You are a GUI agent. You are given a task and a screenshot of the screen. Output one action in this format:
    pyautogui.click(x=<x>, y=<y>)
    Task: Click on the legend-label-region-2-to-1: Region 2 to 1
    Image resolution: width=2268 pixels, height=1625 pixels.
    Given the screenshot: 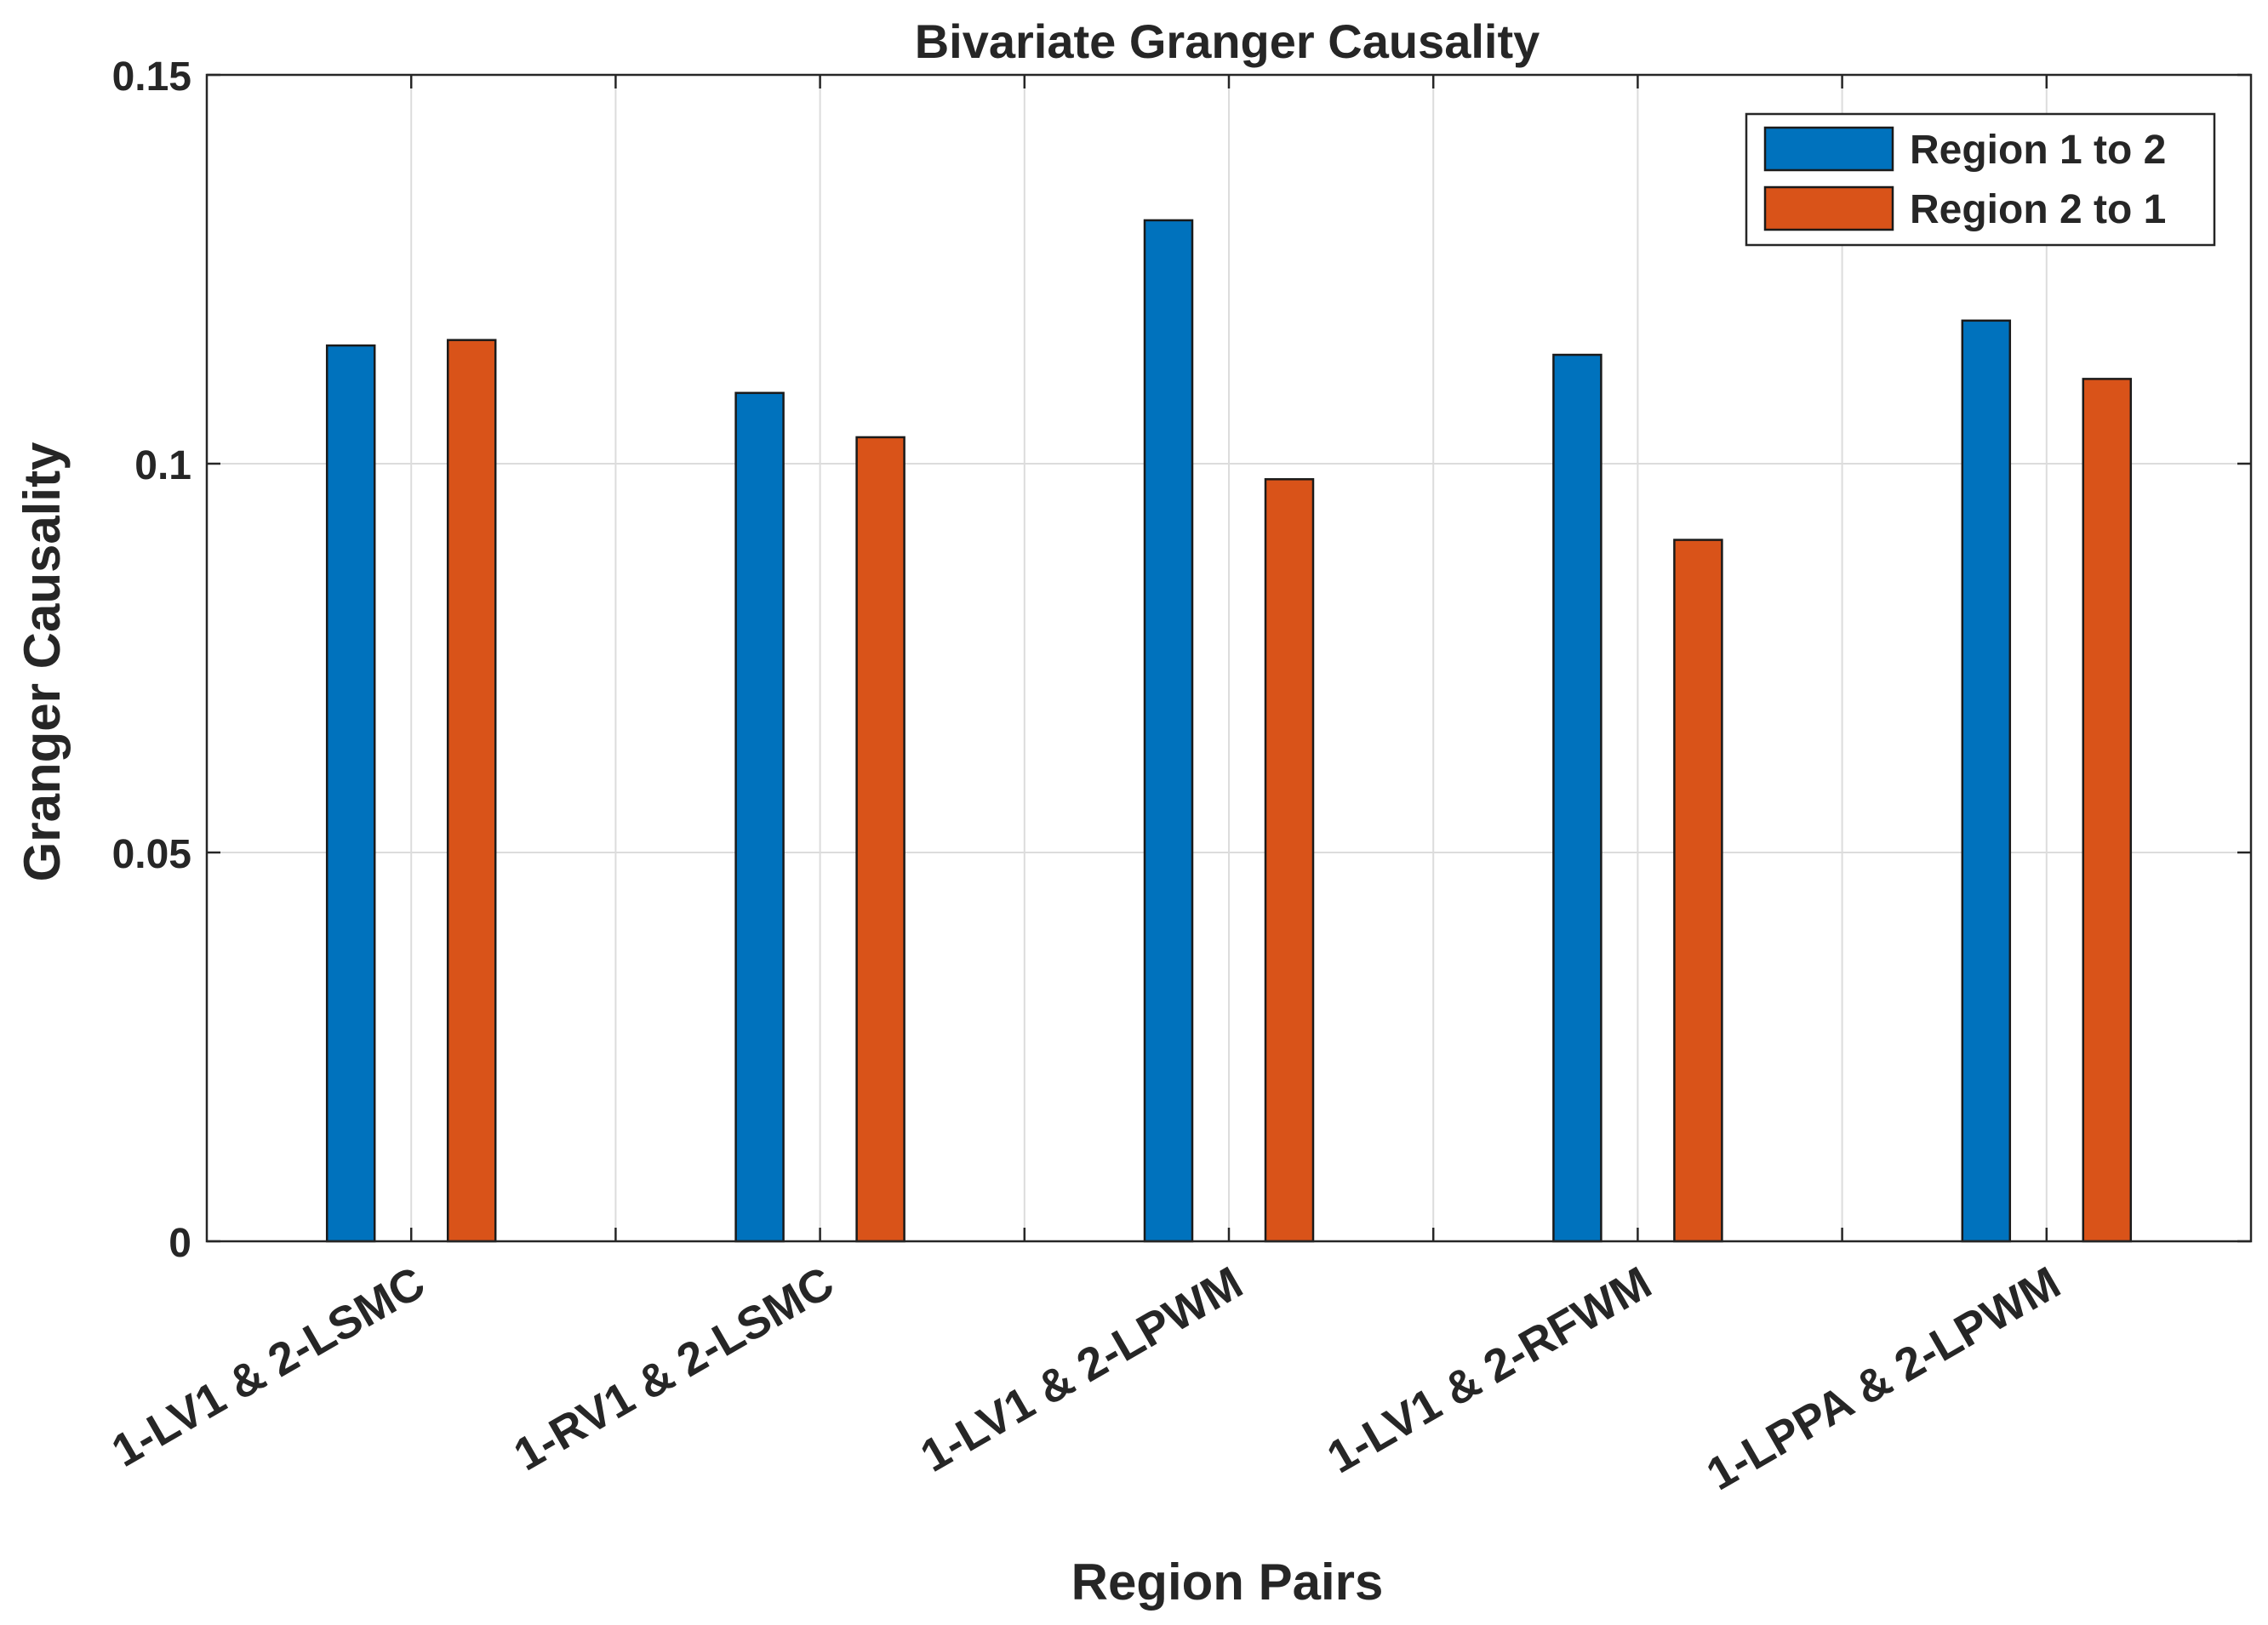 What is the action you would take?
    pyautogui.click(x=2038, y=210)
    